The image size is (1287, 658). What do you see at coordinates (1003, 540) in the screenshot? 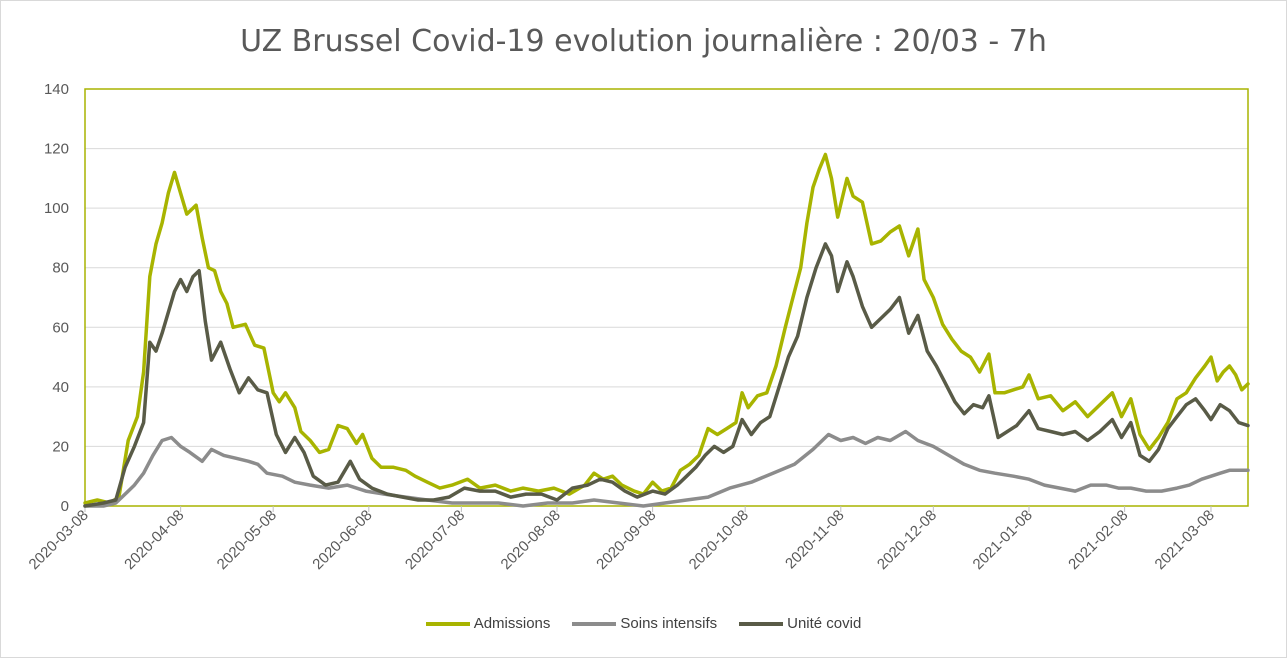
I see `x-tick-label: 2021-01-08` at bounding box center [1003, 540].